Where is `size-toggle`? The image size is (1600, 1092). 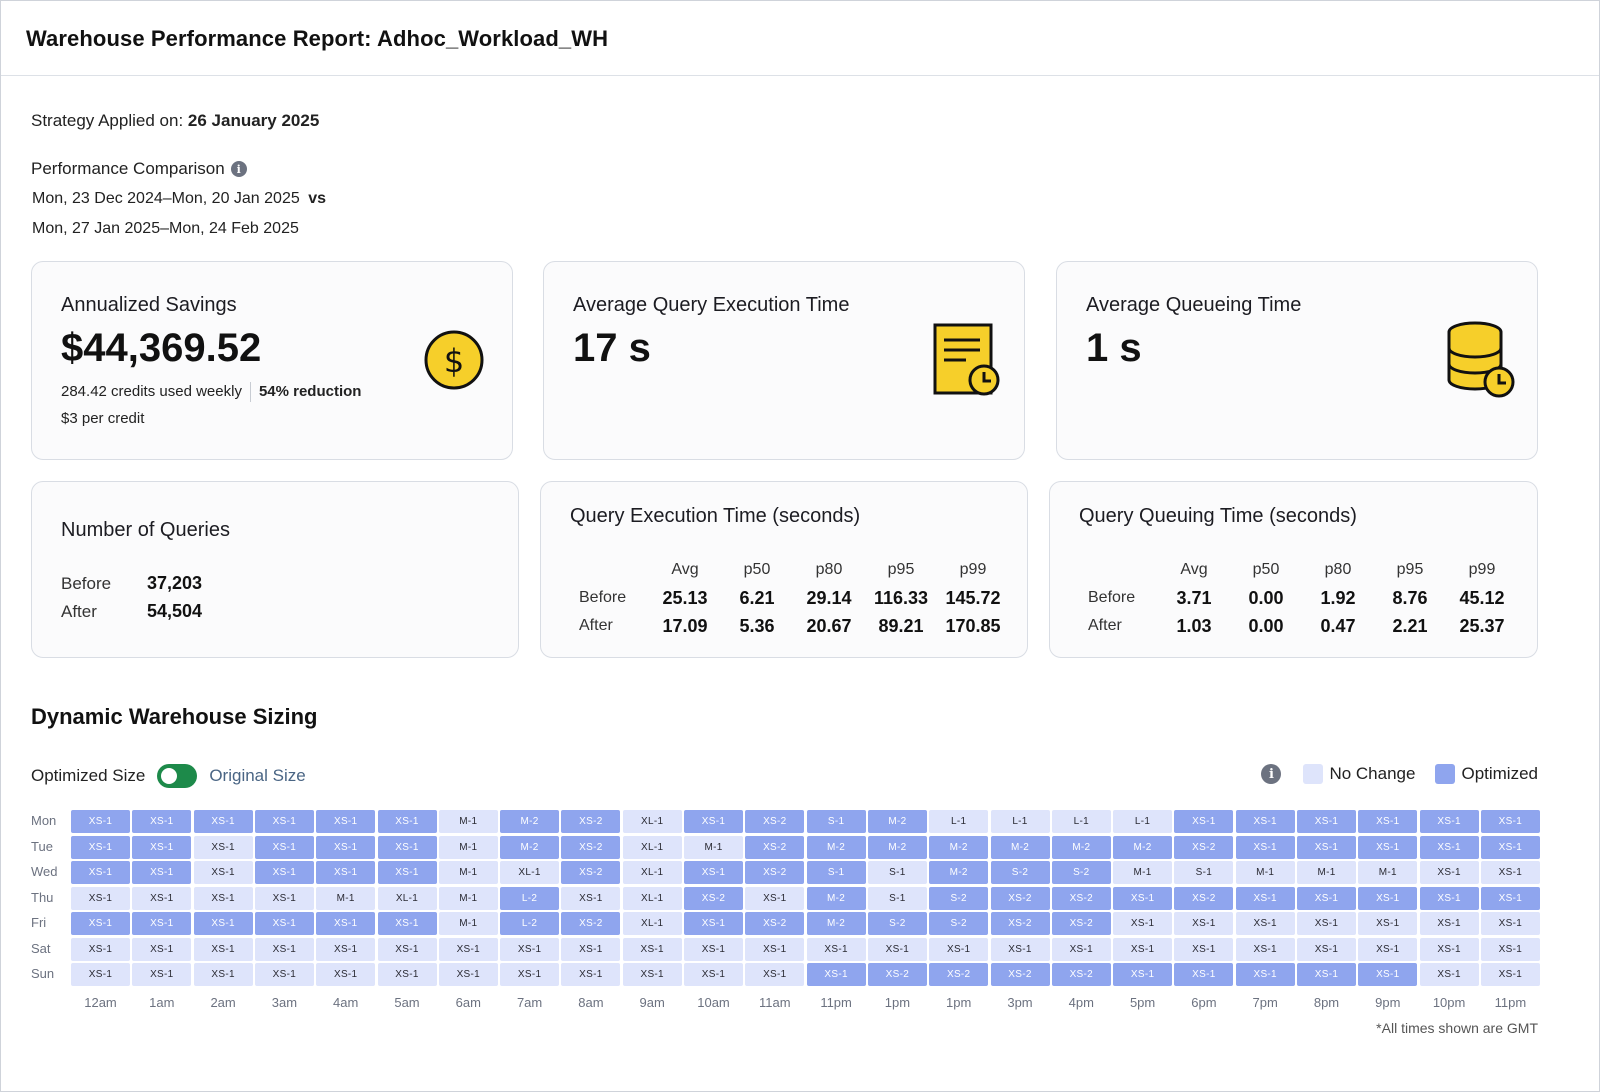
size-toggle is located at coordinates (177, 776).